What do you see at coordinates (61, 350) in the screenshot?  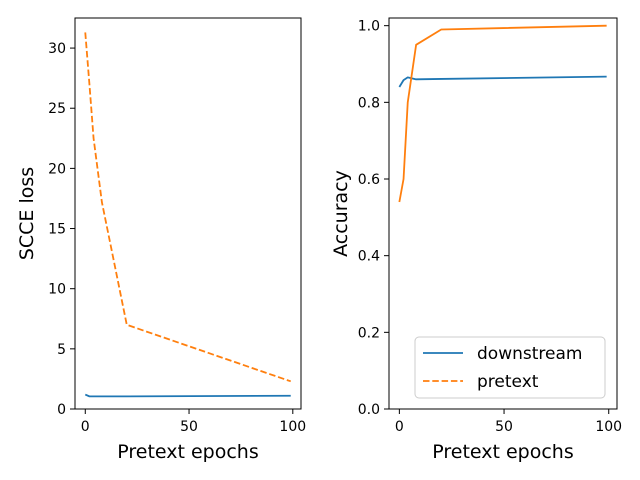 I see `y-tick-label: 5` at bounding box center [61, 350].